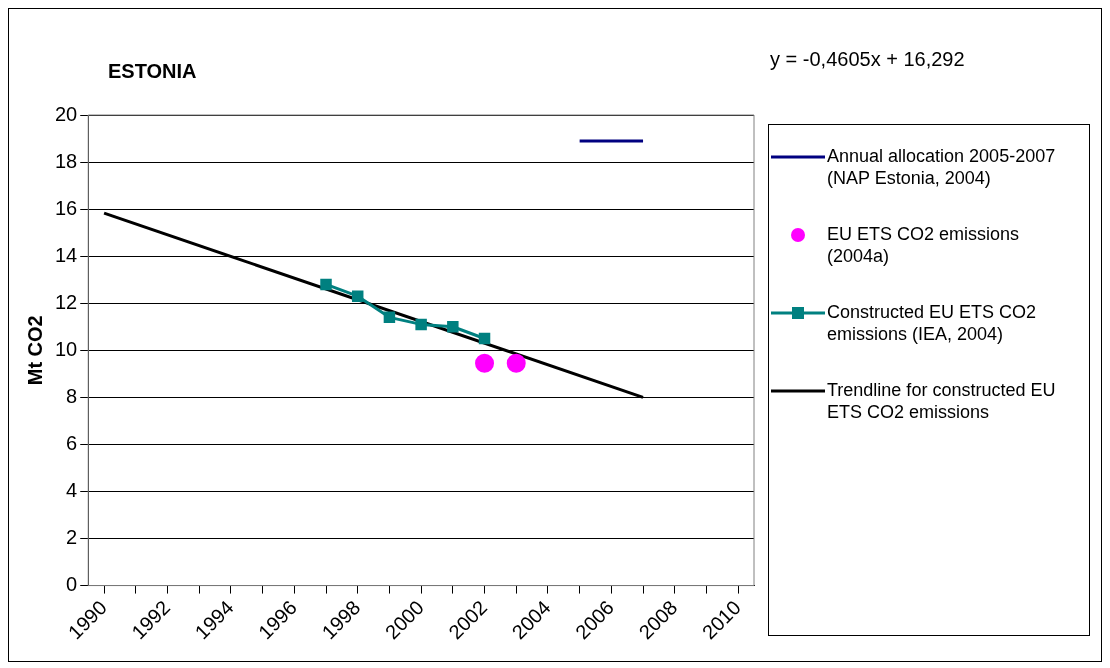 This screenshot has width=1110, height=668. Describe the element at coordinates (72, 489) in the screenshot. I see `y-tick-label: 4` at that location.